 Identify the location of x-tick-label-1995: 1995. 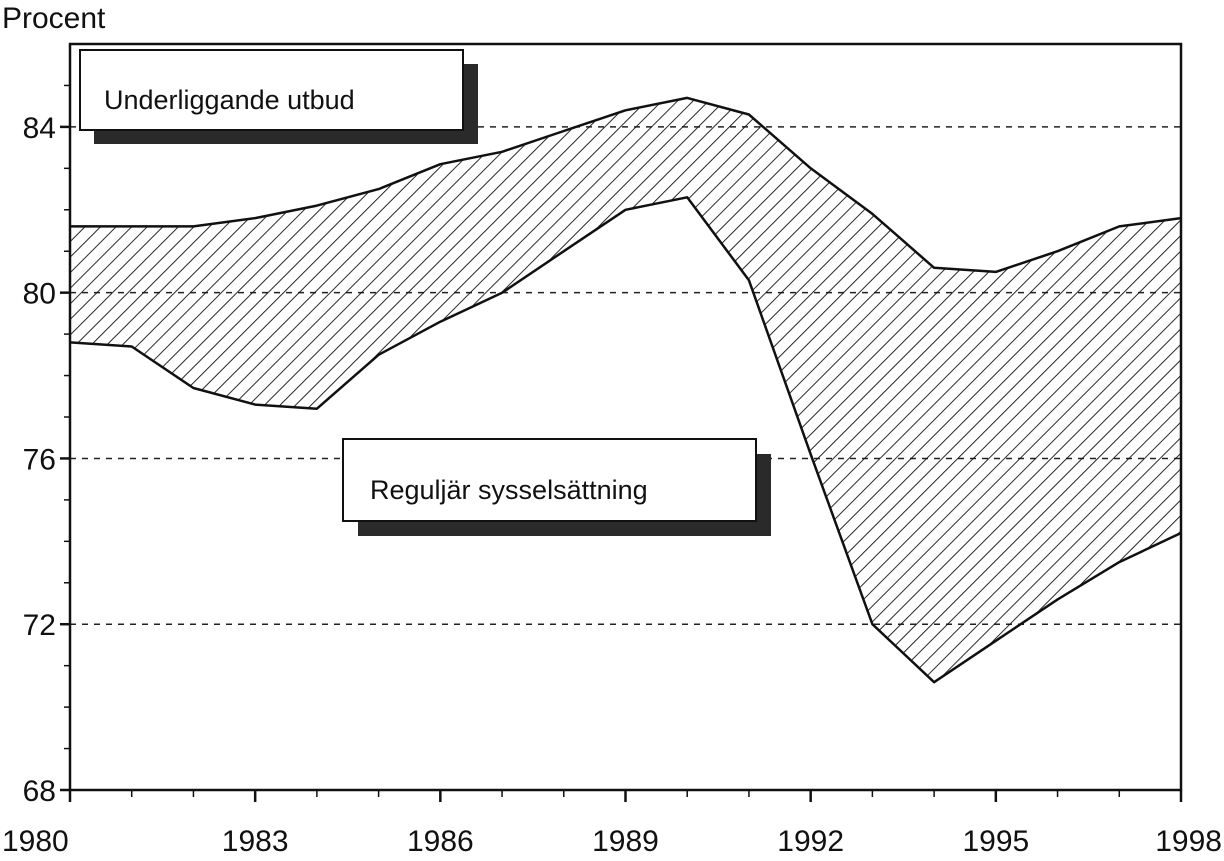
(995, 841).